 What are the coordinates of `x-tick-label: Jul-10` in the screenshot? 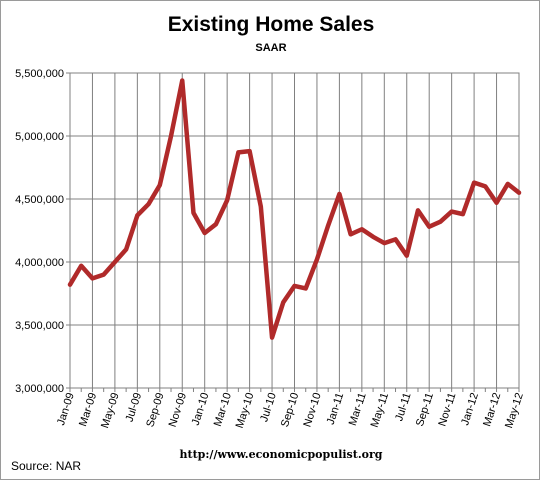 It's located at (268, 407).